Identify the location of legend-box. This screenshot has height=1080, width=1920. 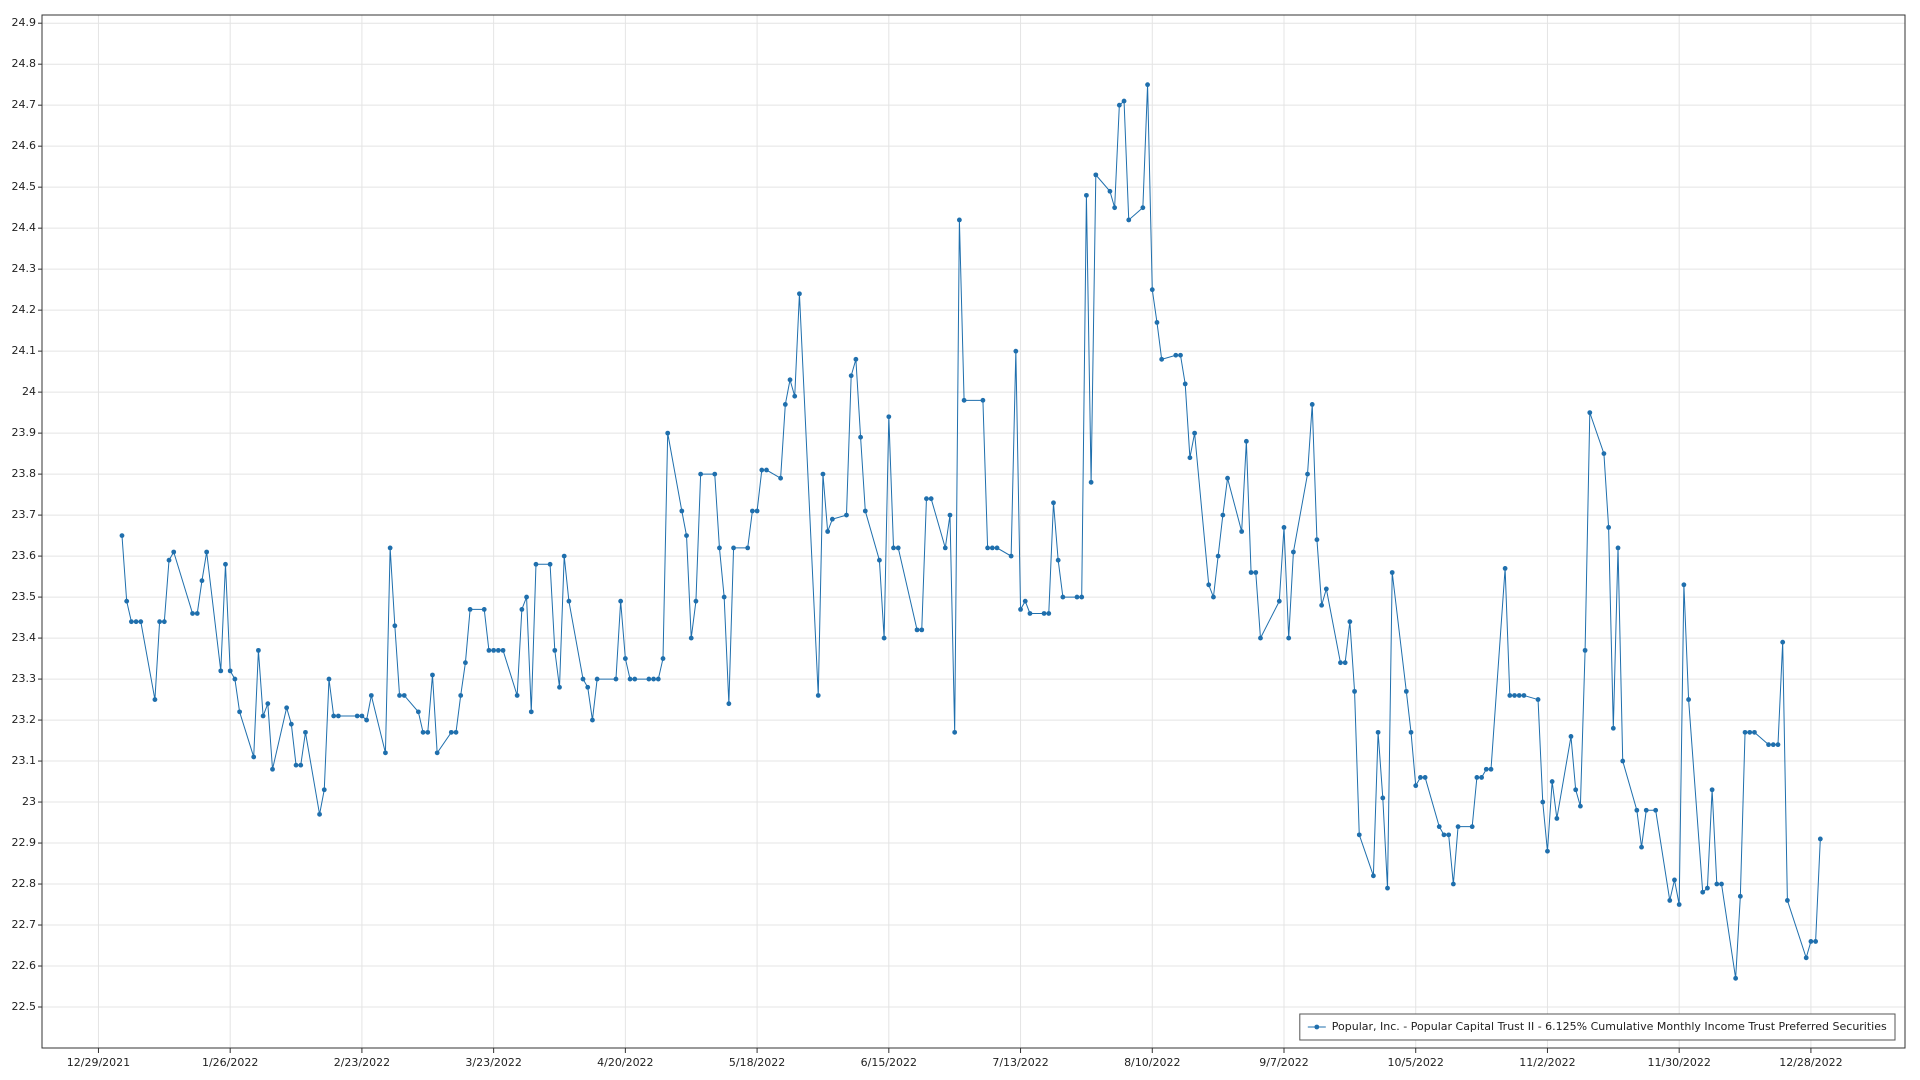
(1597, 1027).